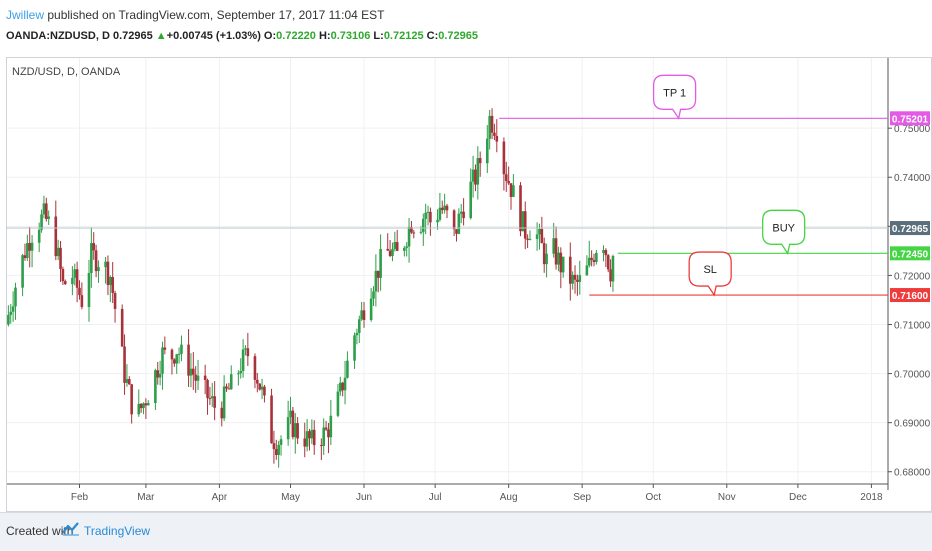  Describe the element at coordinates (458, 36) in the screenshot. I see `close-value: 0.72965` at that location.